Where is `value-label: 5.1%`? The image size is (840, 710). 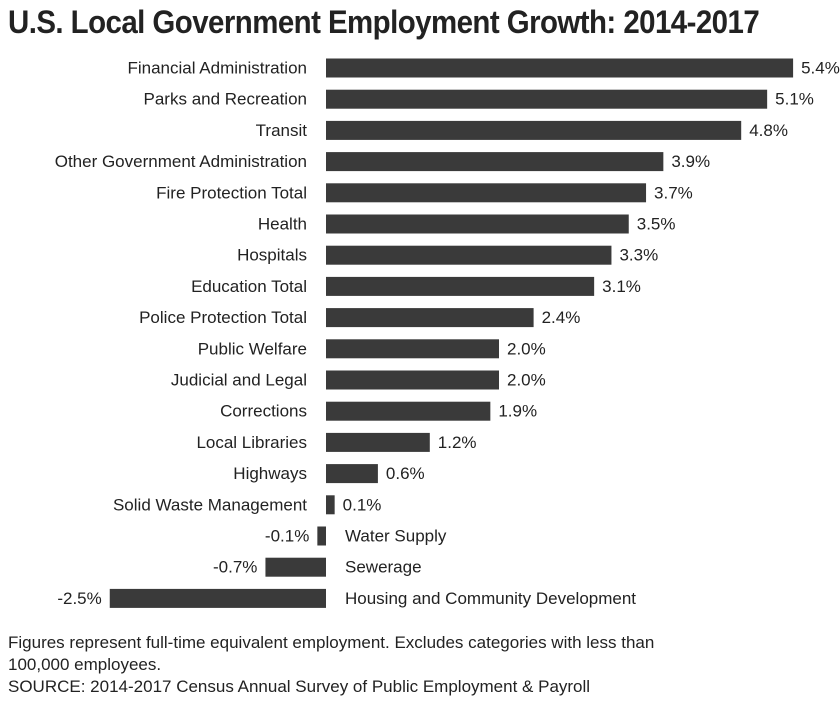 value-label: 5.1% is located at coordinates (794, 99).